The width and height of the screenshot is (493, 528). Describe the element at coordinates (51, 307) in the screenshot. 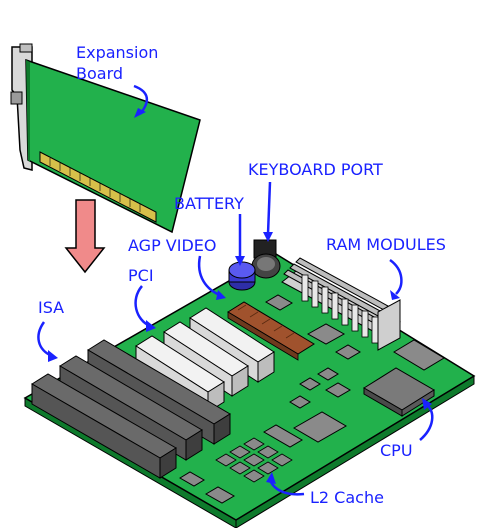

I see `isa-label: ISA` at that location.